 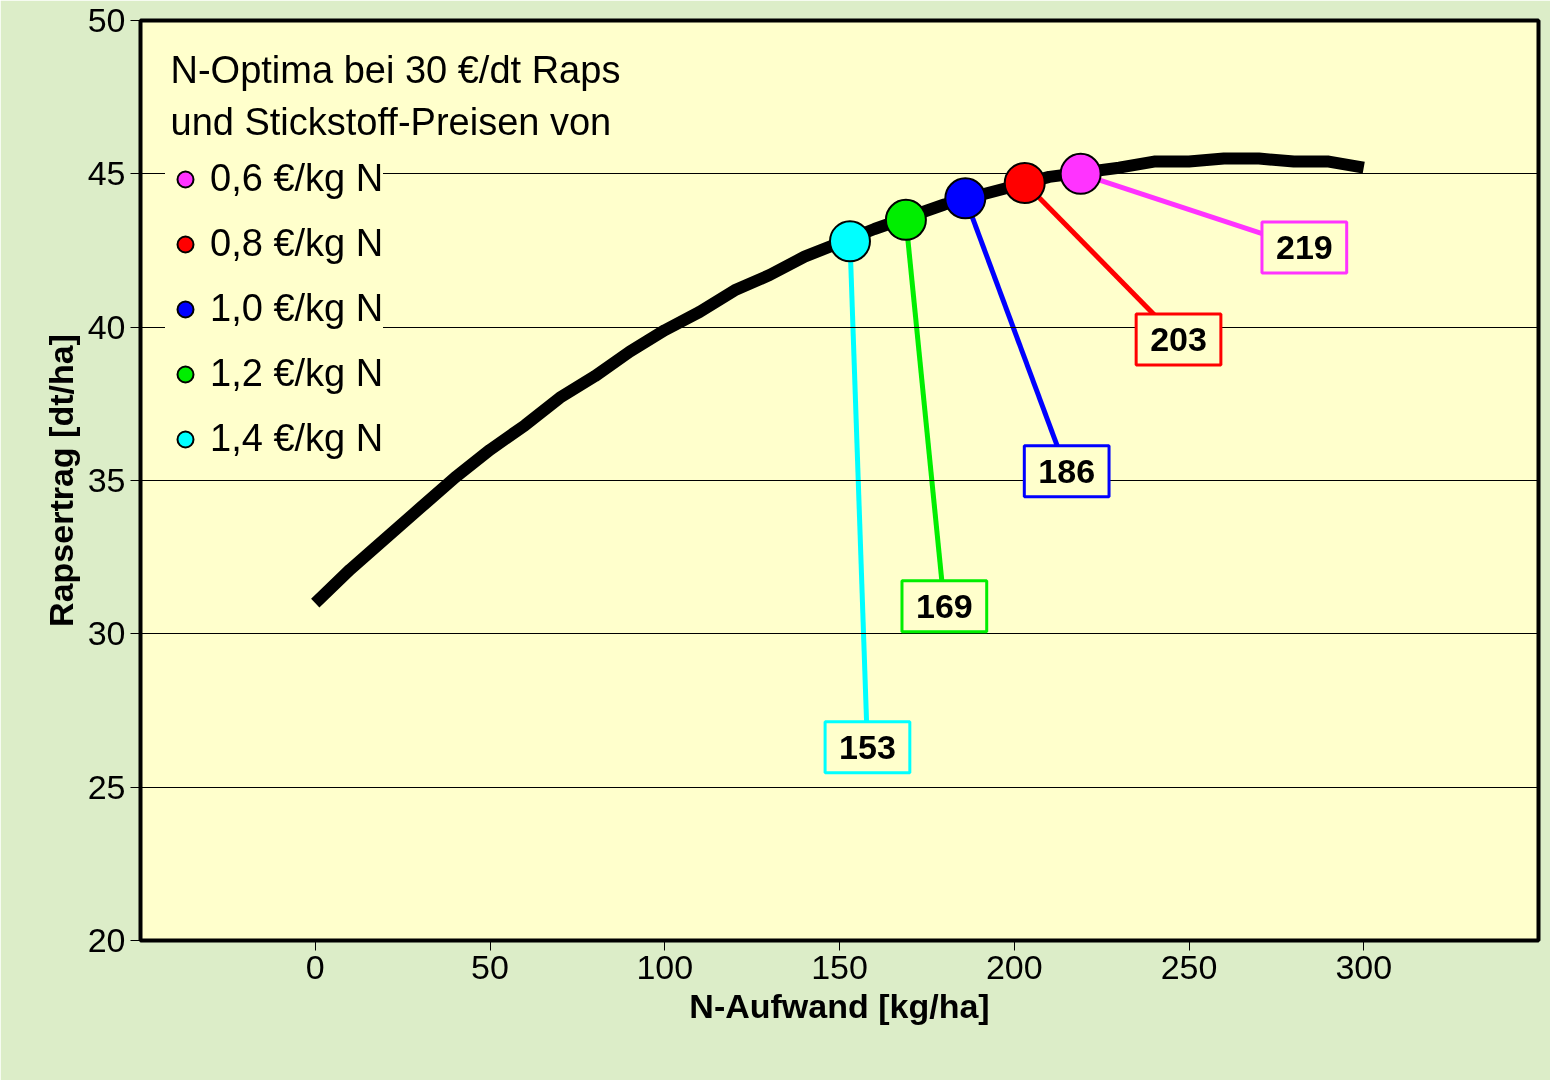 I want to click on x-tick-label: 300, so click(x=1364, y=966).